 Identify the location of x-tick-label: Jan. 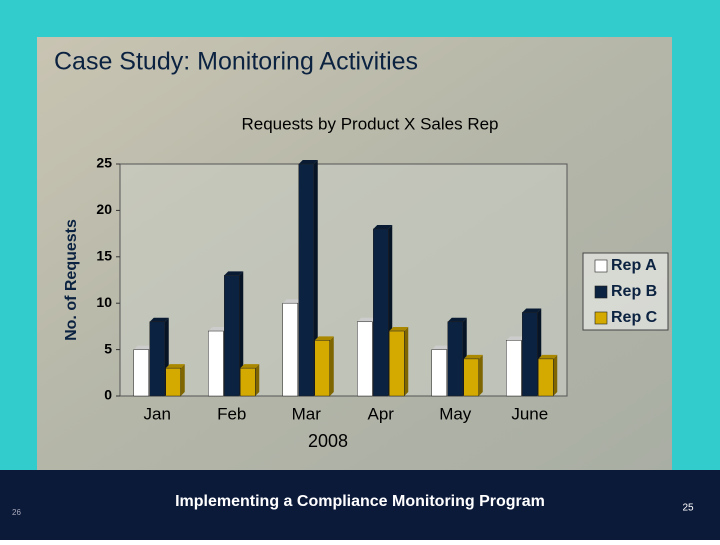
(157, 413).